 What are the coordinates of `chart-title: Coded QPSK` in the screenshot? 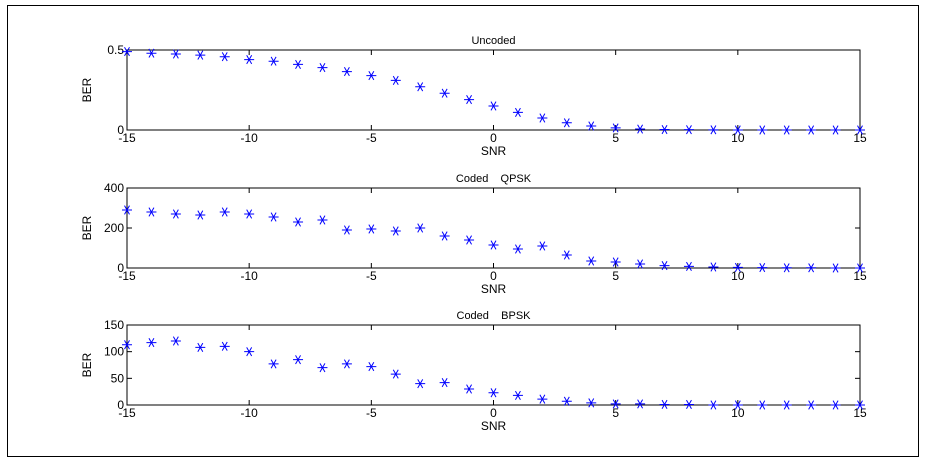 It's located at (494, 179).